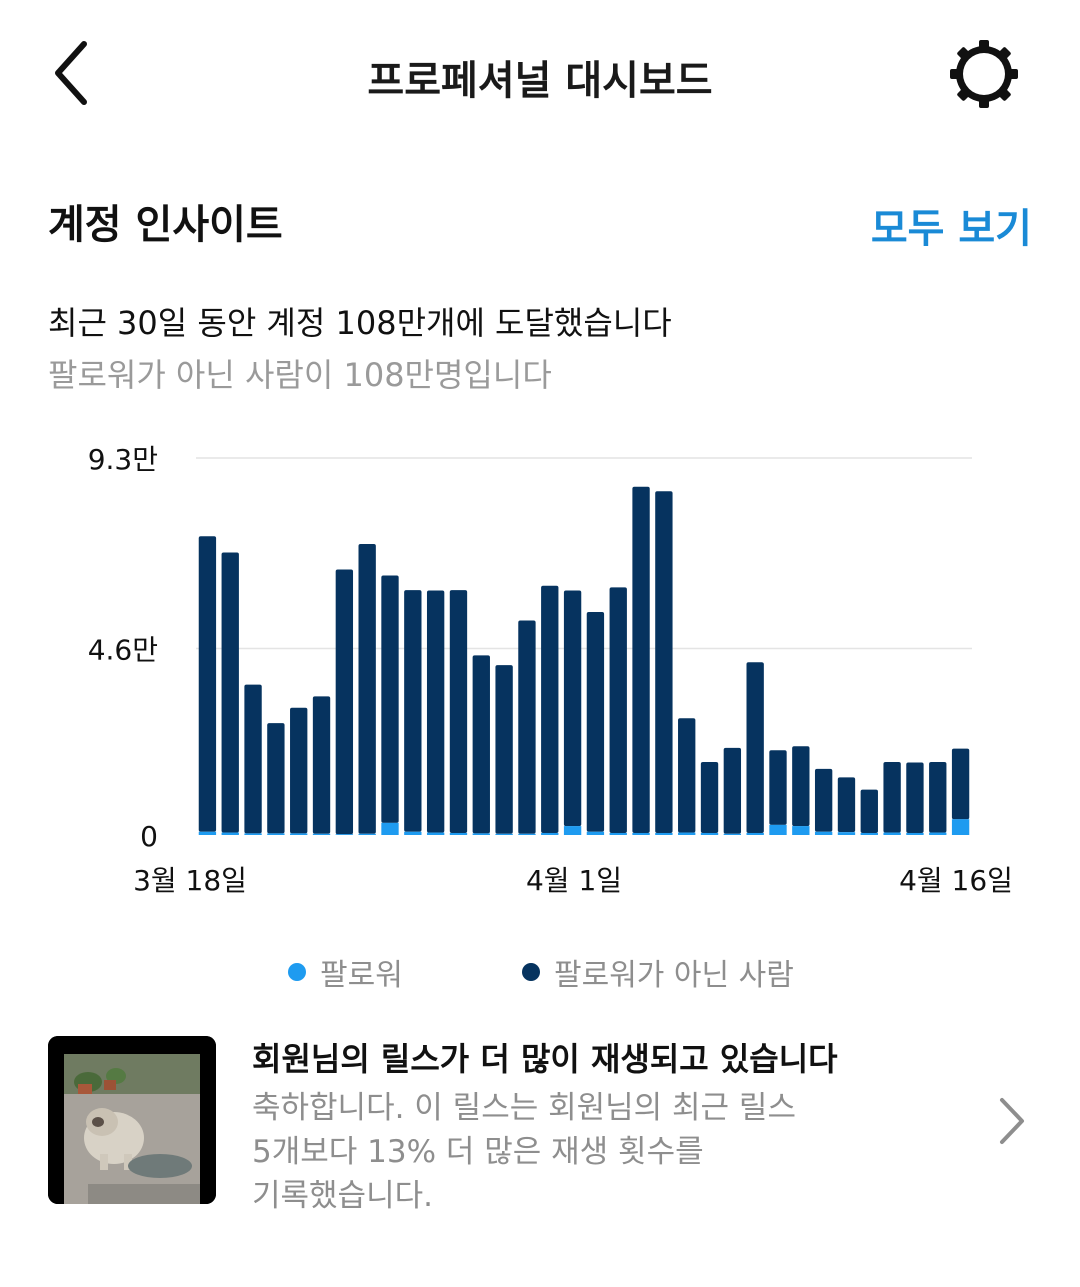 This screenshot has height=1287, width=1080. I want to click on chevron-right-icon, so click(1012, 1121).